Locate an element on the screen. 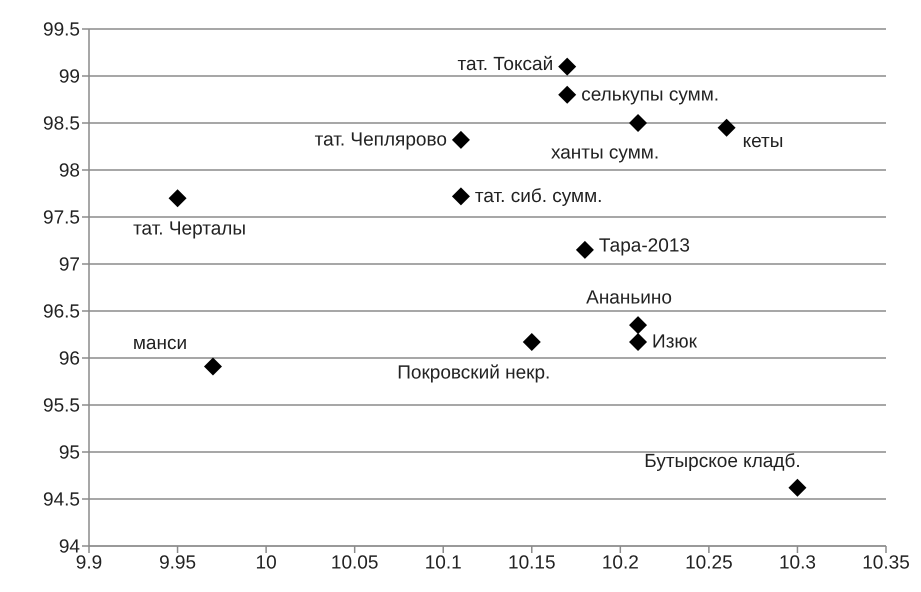 This screenshot has height=592, width=921. annotation: тат. Чеплярово is located at coordinates (380, 139).